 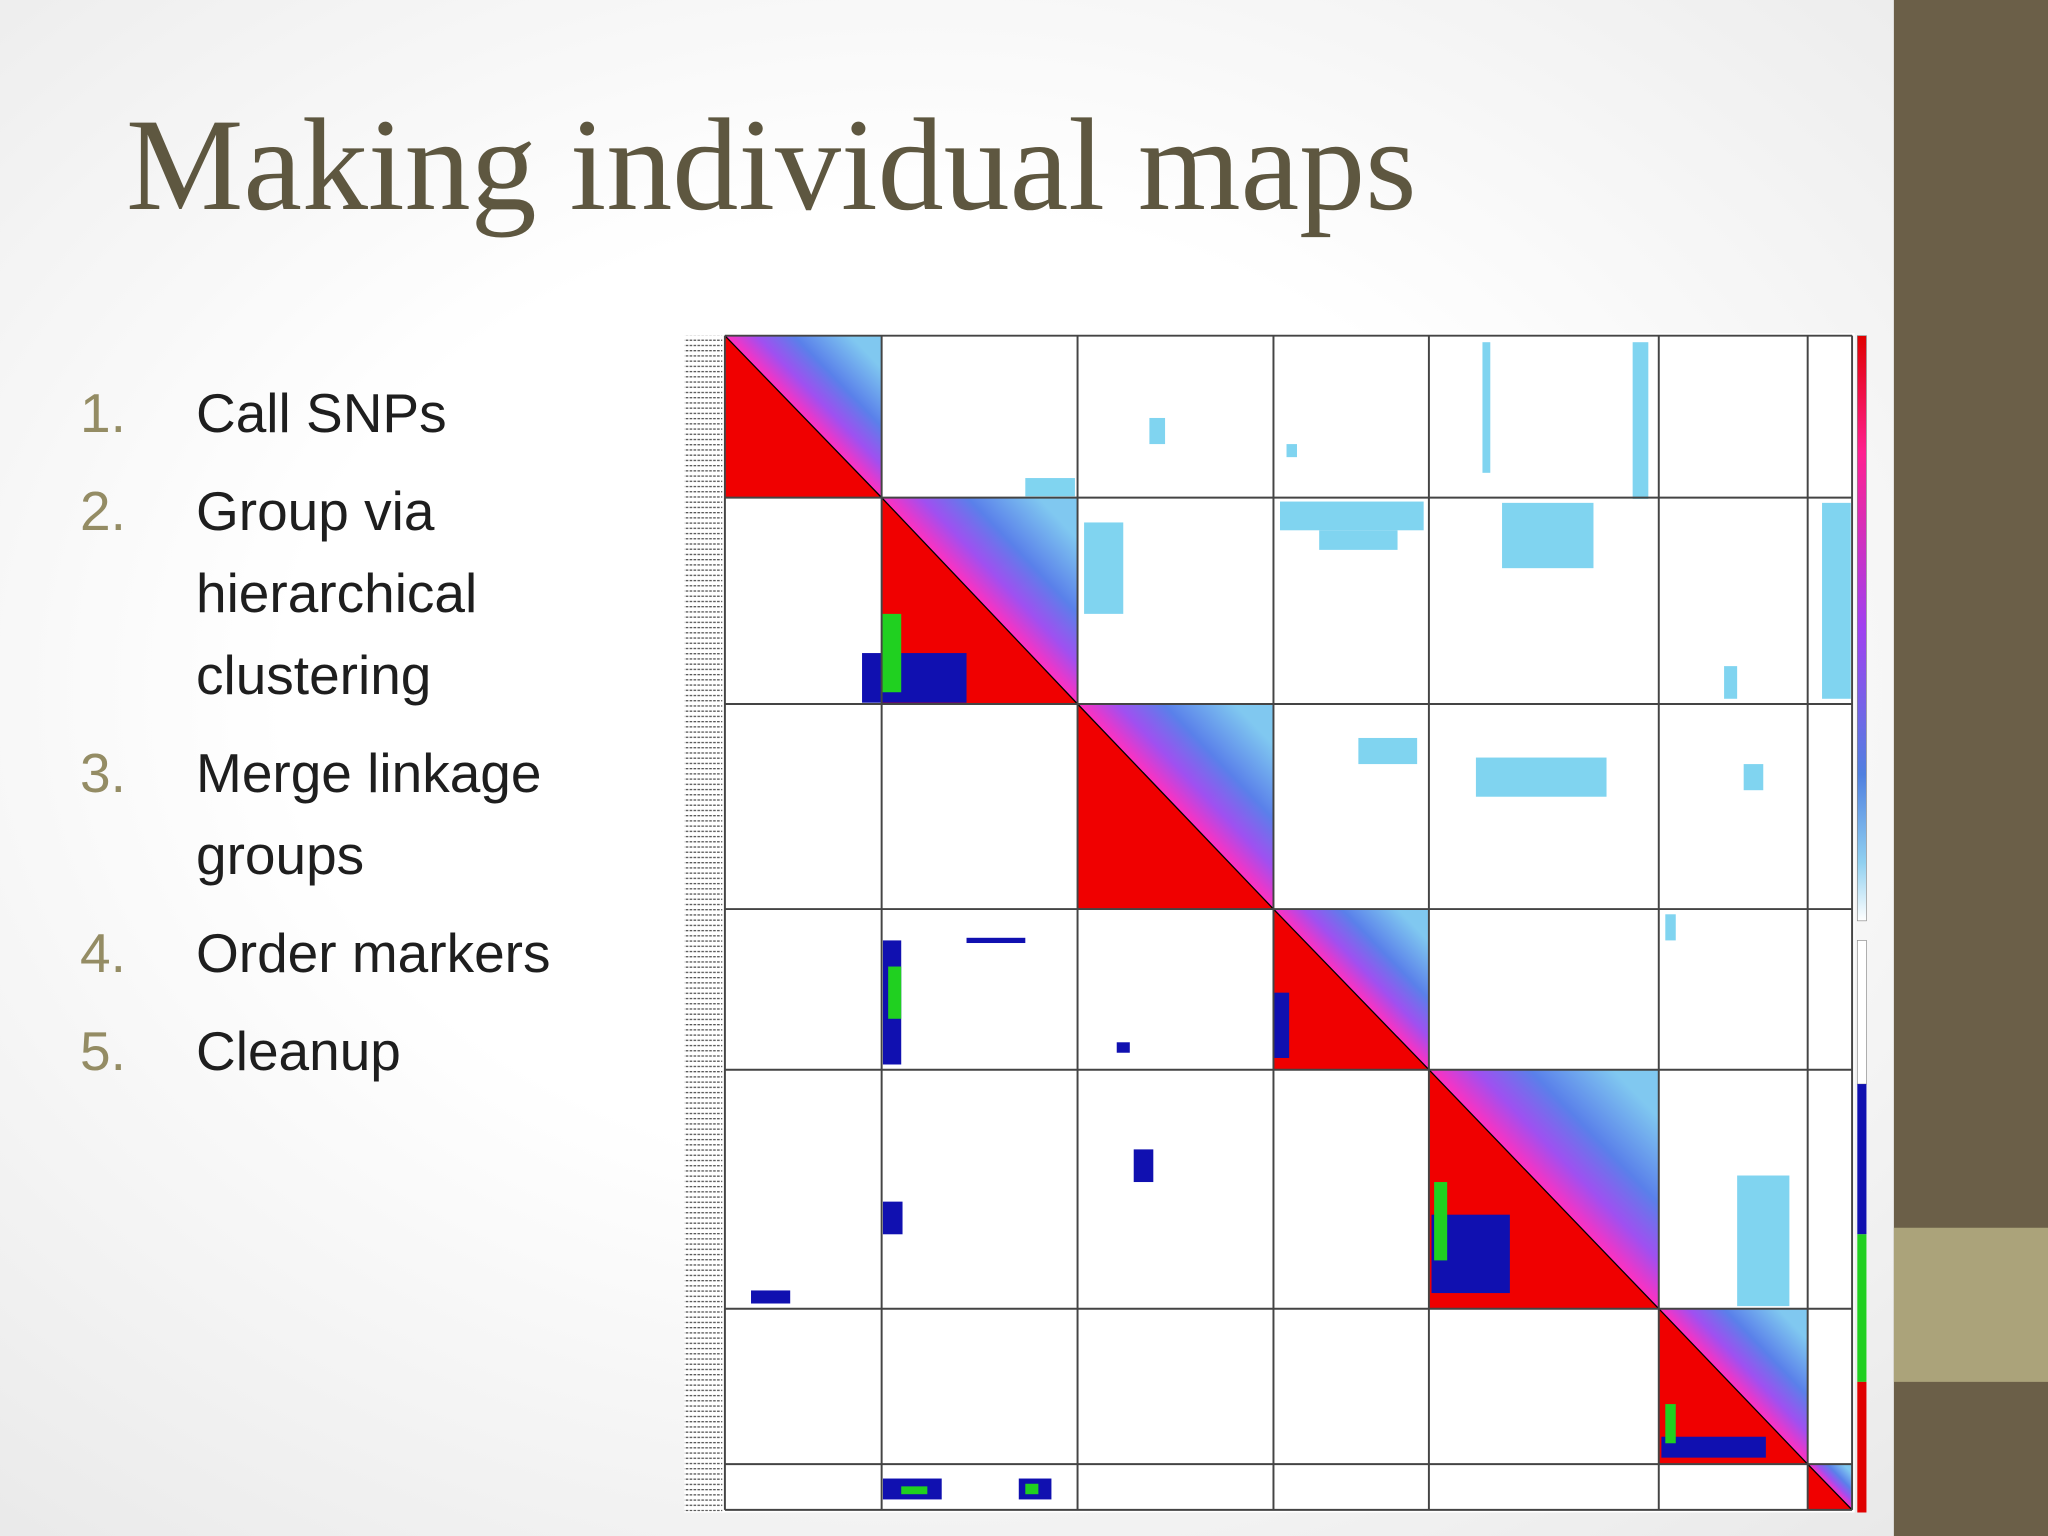 What do you see at coordinates (103, 413) in the screenshot?
I see `step-number: 1.` at bounding box center [103, 413].